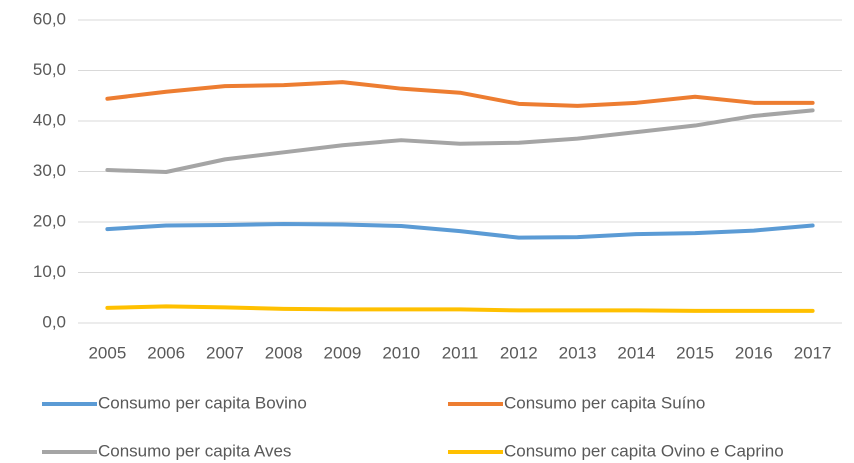  What do you see at coordinates (636, 352) in the screenshot?
I see `x-tick-label: 2014` at bounding box center [636, 352].